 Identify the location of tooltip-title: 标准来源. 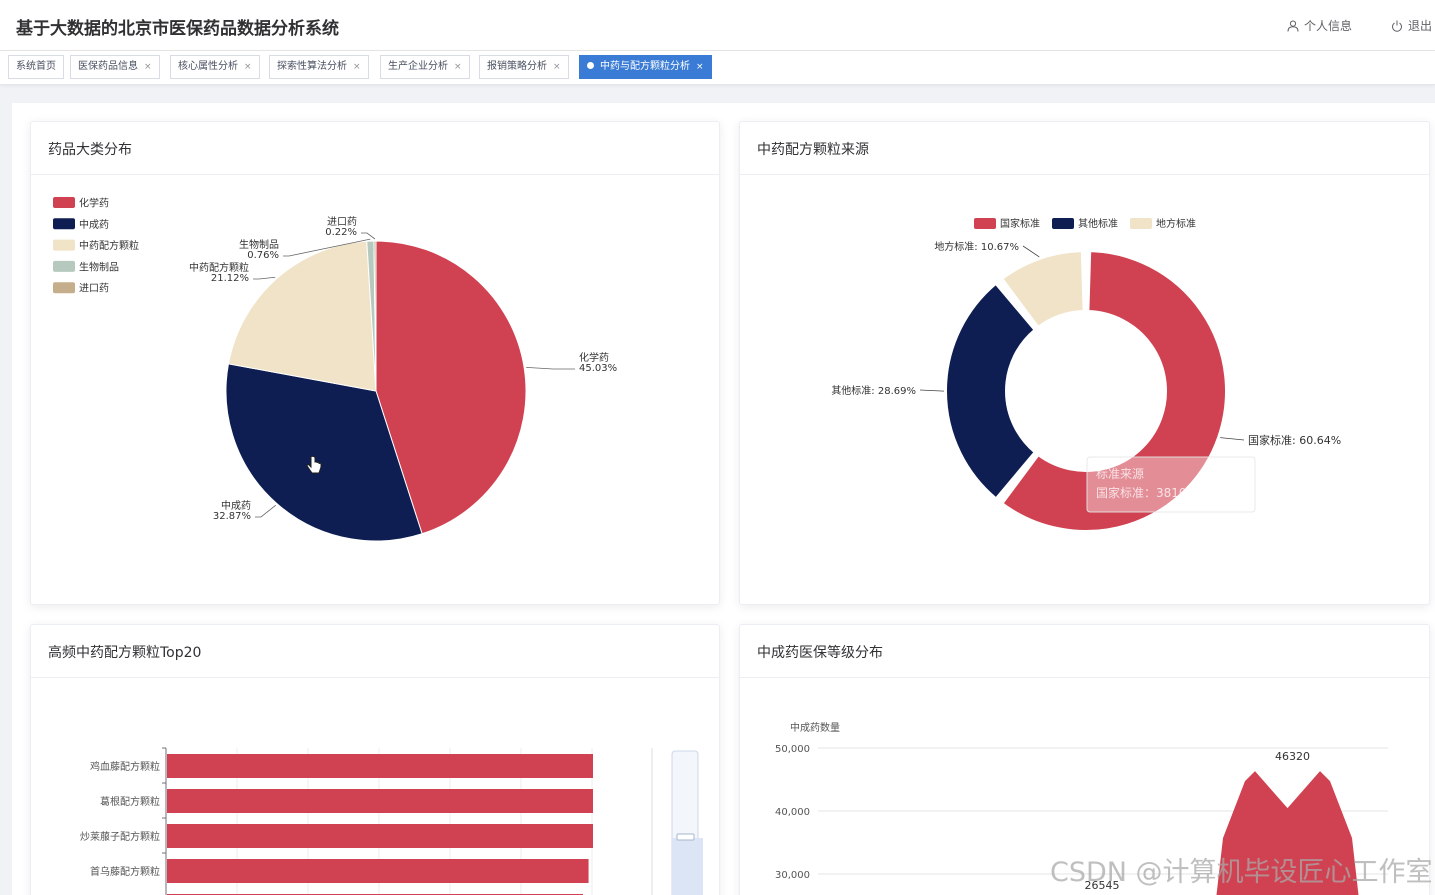
(1120, 474).